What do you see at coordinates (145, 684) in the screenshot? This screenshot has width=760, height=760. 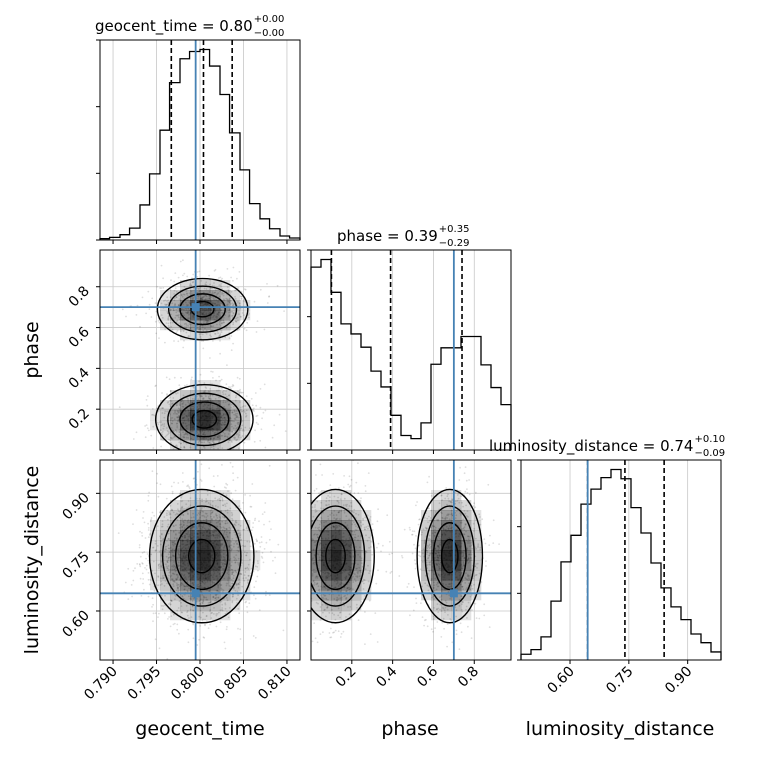 I see `x-tick-label: 0.795` at bounding box center [145, 684].